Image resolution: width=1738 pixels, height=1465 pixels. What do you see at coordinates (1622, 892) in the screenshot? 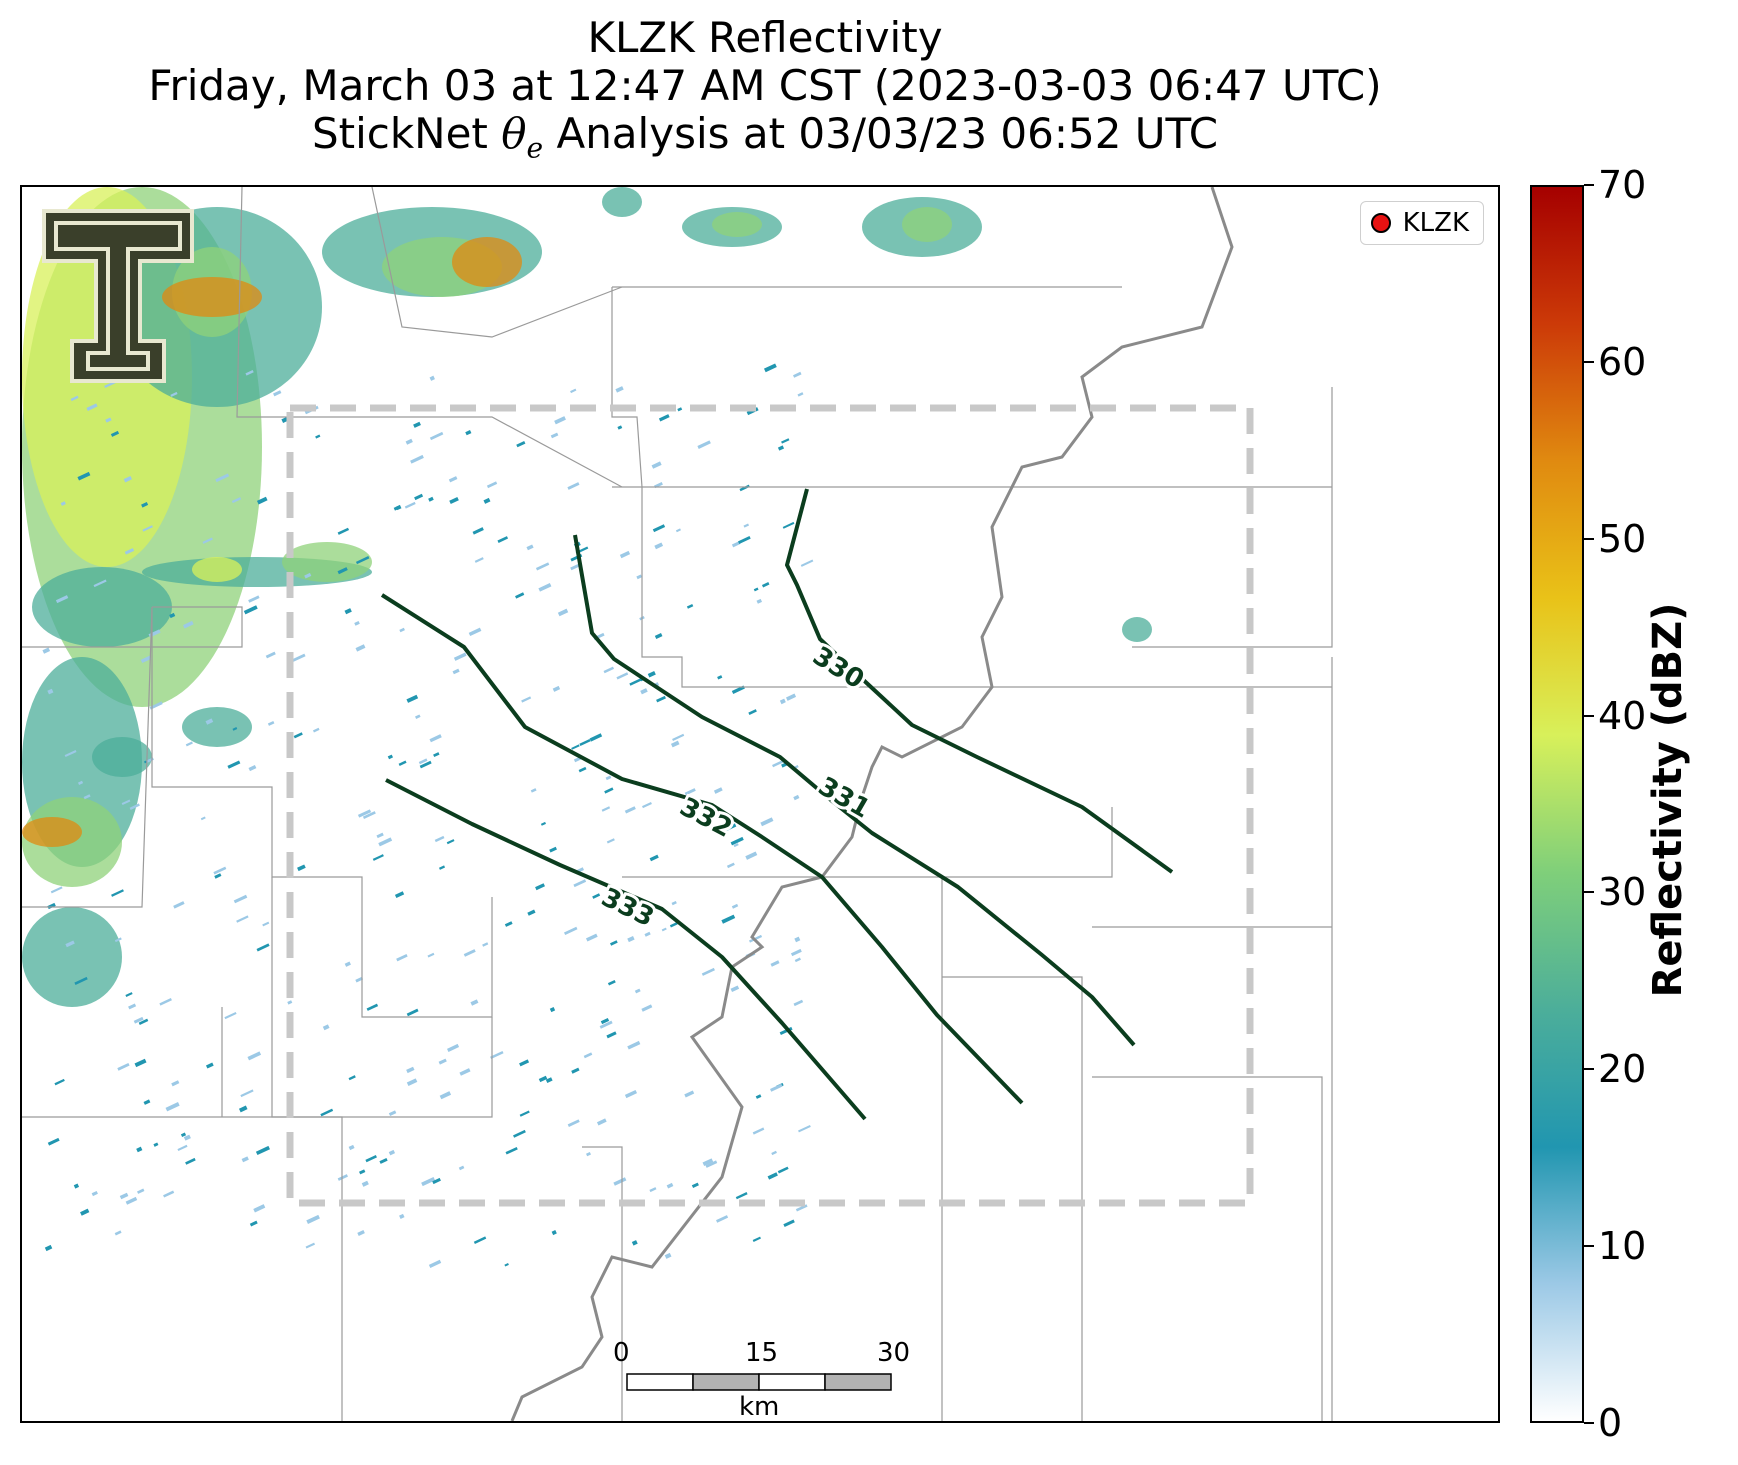
I see `colorbar-tick-label: 30` at bounding box center [1622, 892].